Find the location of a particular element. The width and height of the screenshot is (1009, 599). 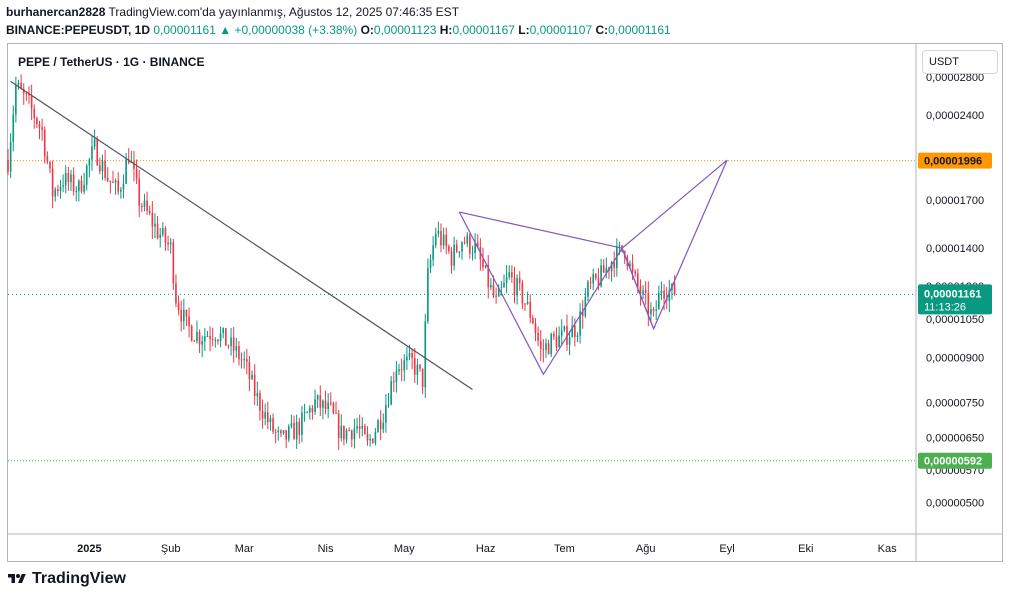

x-tick-label: Mar is located at coordinates (244, 549).